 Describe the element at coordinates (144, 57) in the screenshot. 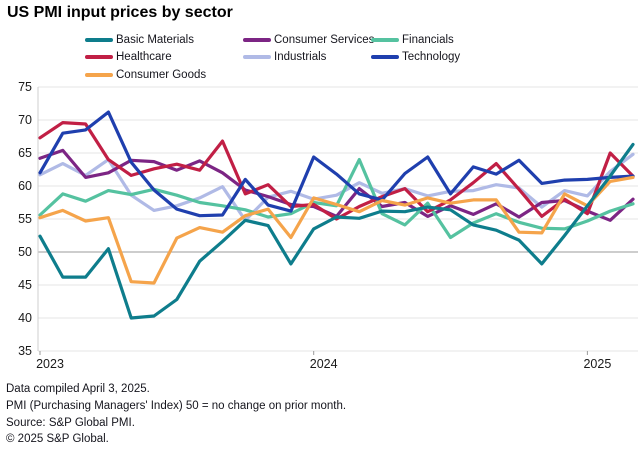

I see `legend-label-healthcare: Healthcare` at that location.